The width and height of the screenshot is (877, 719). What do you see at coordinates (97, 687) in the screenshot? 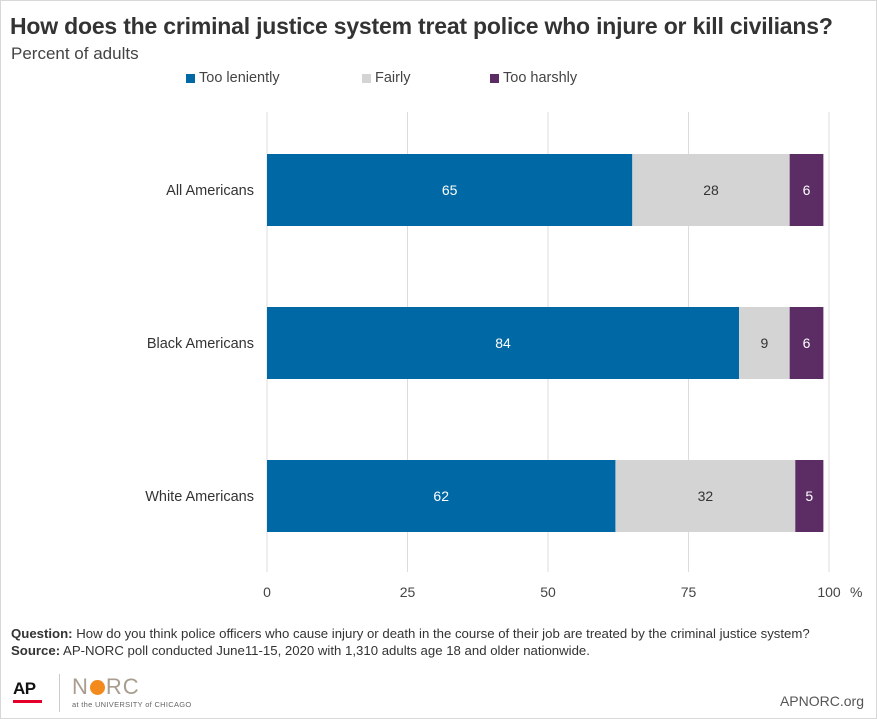
I see `norc-logo-o-icon` at bounding box center [97, 687].